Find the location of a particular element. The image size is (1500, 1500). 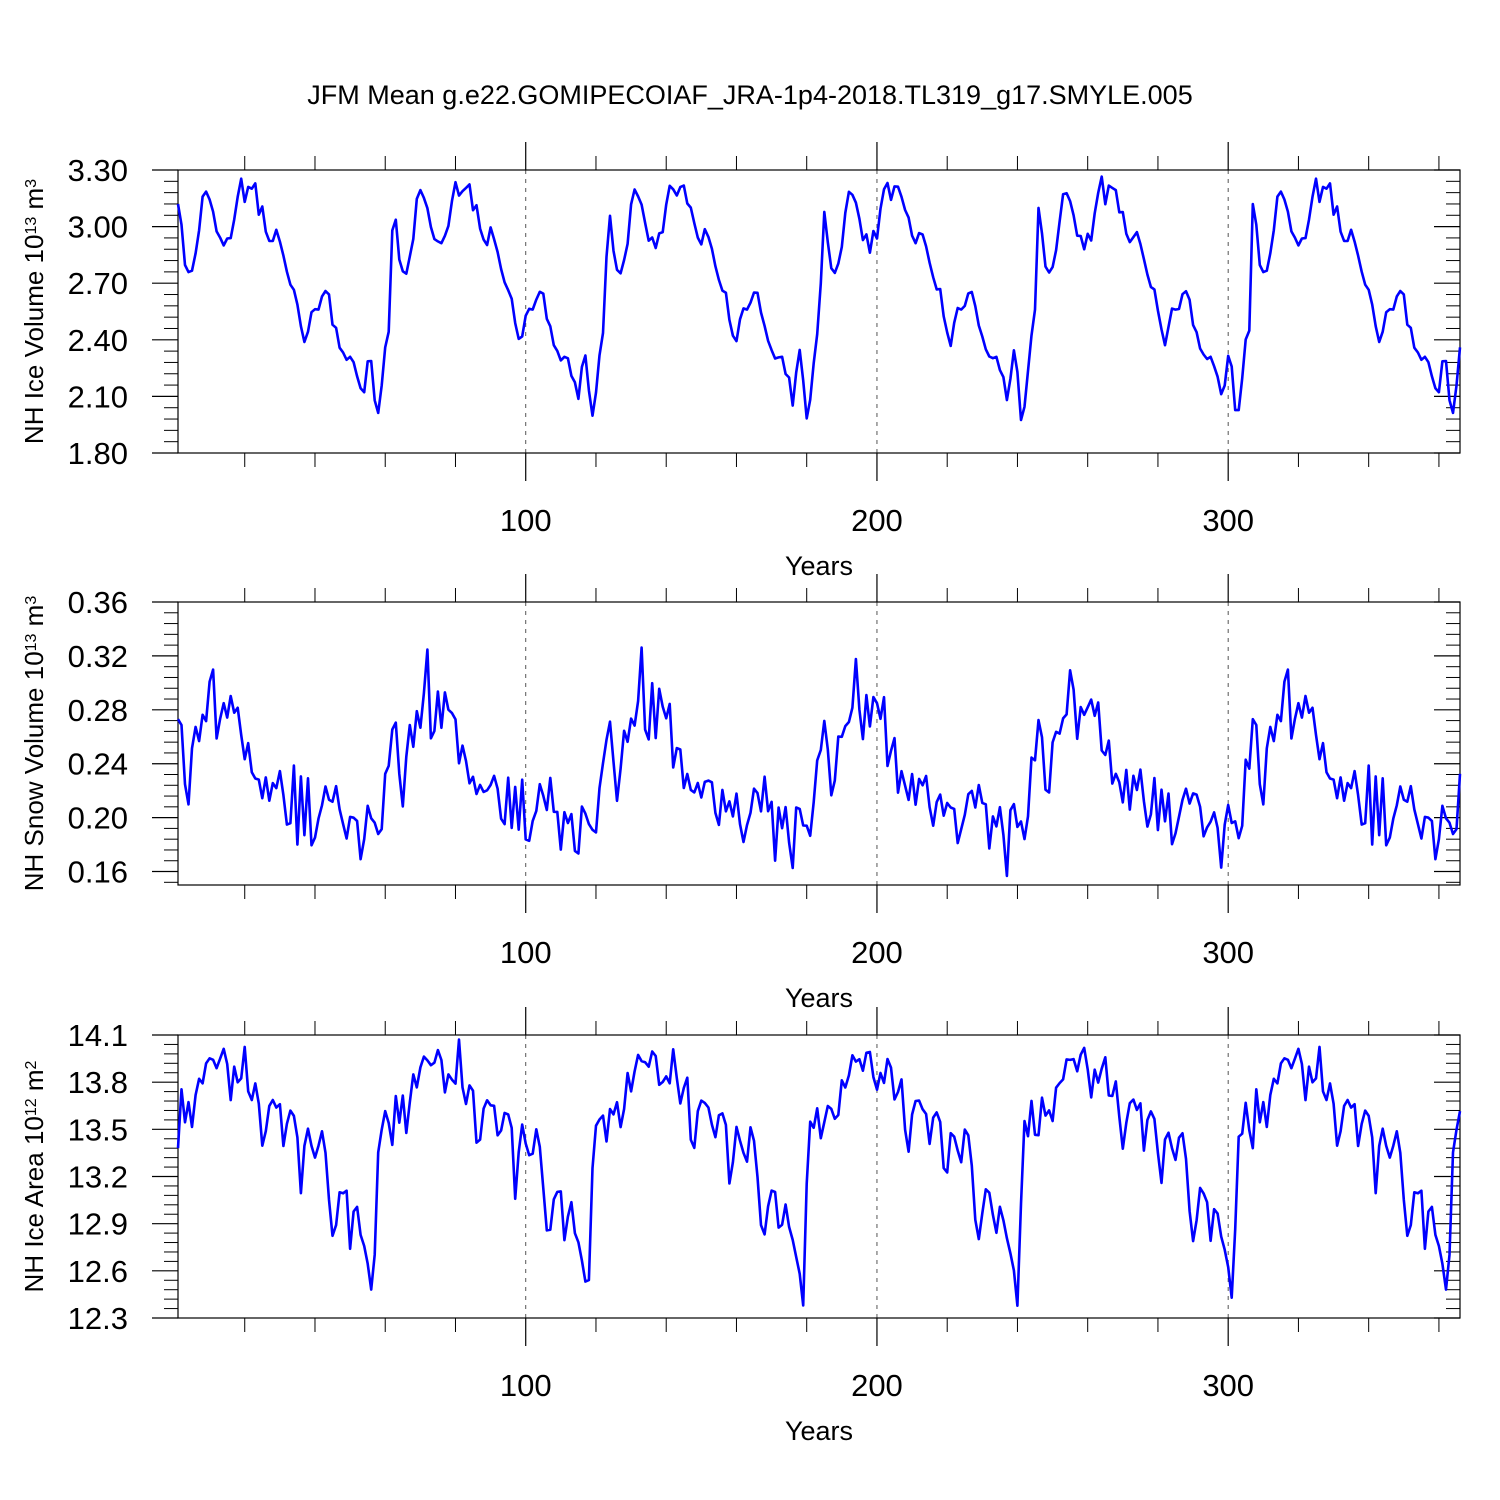

y-tick-label: 0.24 is located at coordinates (98, 764).